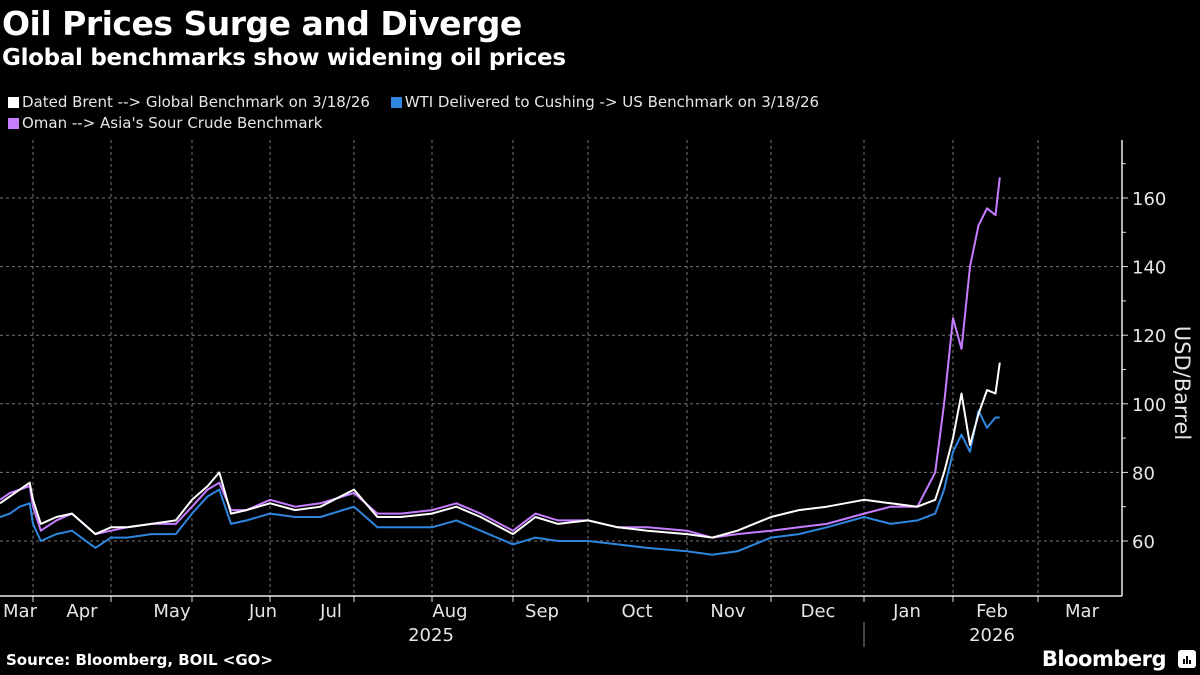 This screenshot has width=1200, height=675. What do you see at coordinates (172, 611) in the screenshot?
I see `x-tick-label: May` at bounding box center [172, 611].